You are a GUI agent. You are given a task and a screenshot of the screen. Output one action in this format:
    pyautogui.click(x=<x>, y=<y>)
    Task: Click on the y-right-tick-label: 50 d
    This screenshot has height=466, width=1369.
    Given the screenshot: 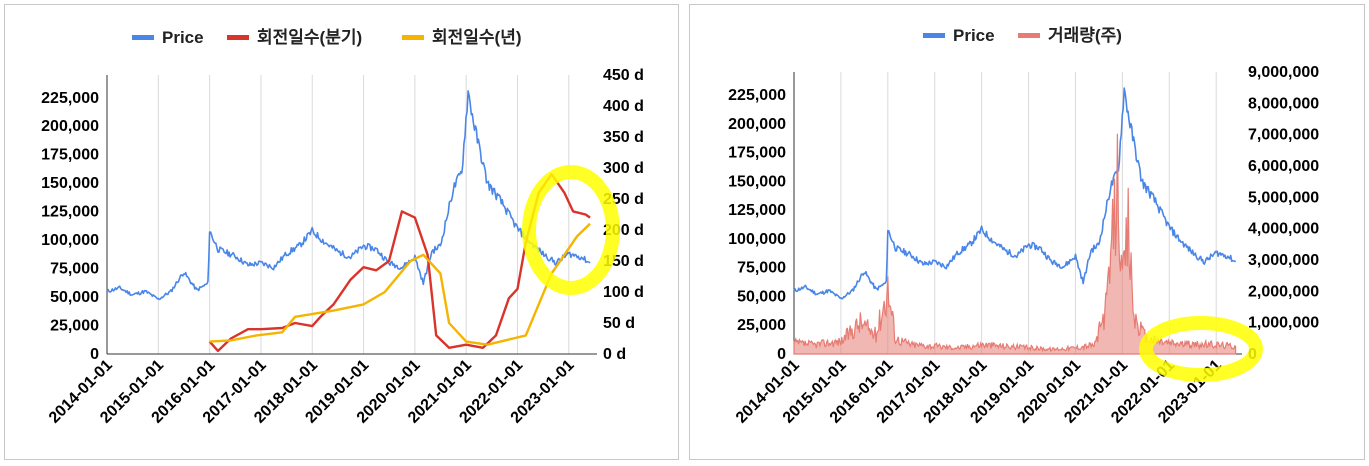 What is the action you would take?
    pyautogui.click(x=619, y=323)
    